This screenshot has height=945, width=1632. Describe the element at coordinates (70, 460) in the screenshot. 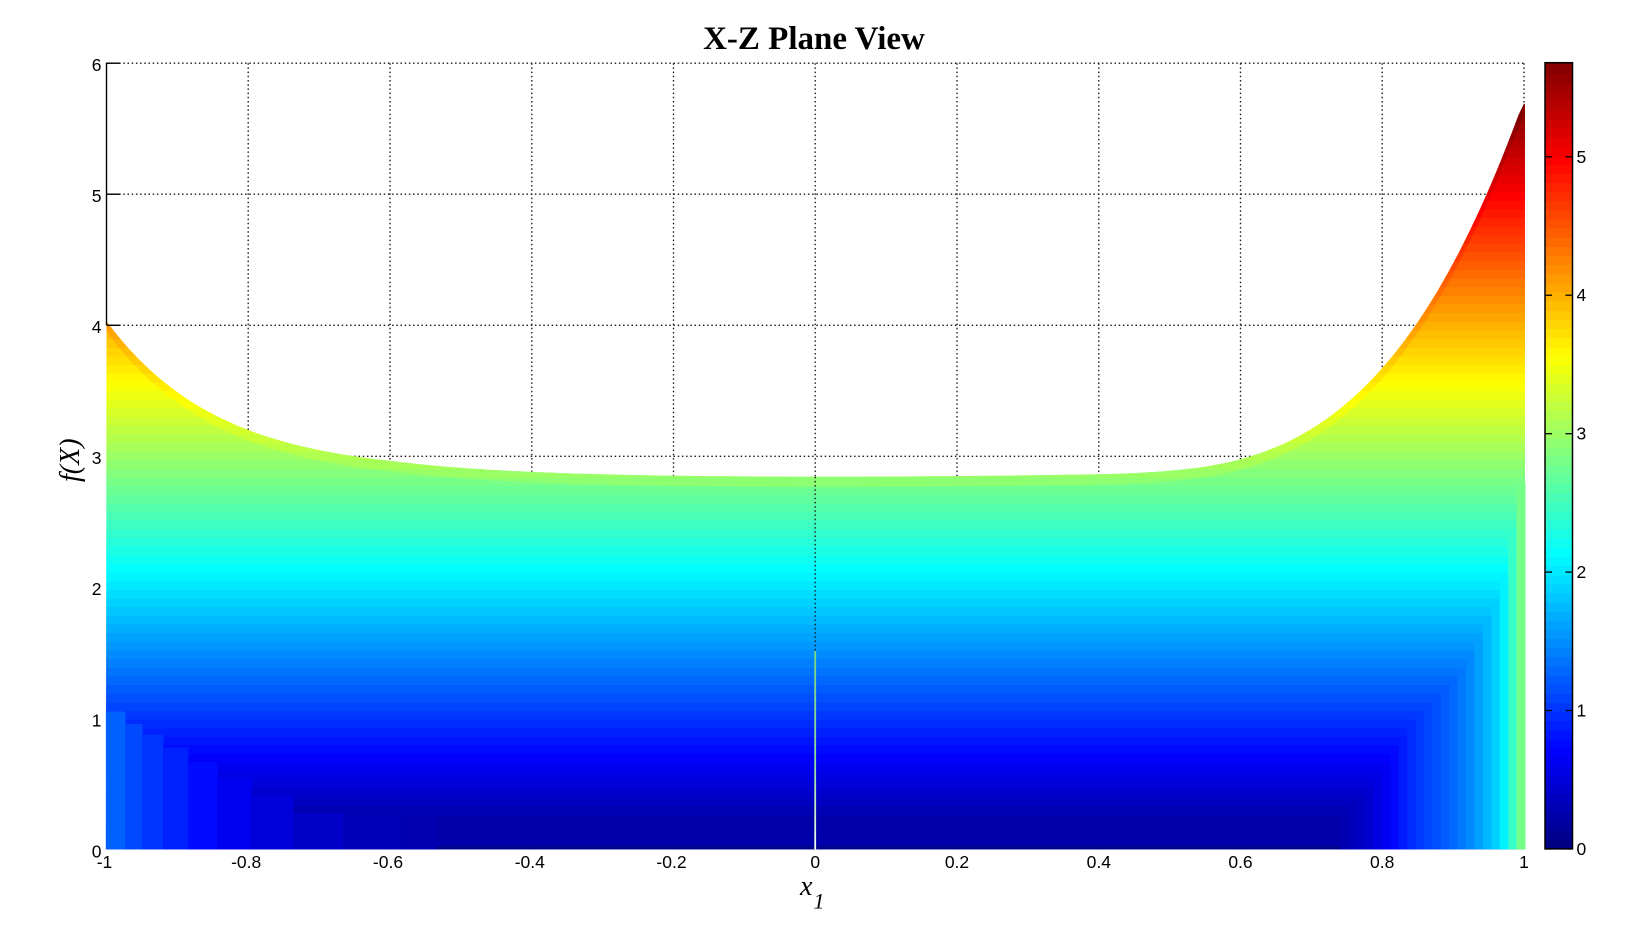

I see `svg-text: f(X)` at that location.